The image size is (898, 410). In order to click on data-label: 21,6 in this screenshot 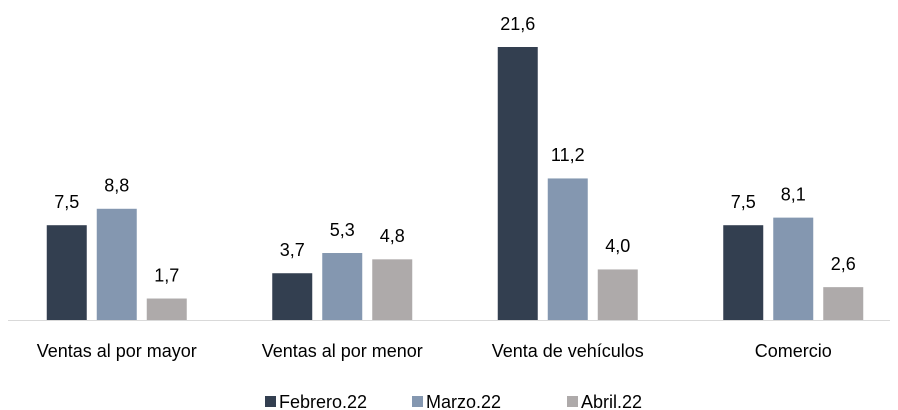, I will do `click(517, 24)`.